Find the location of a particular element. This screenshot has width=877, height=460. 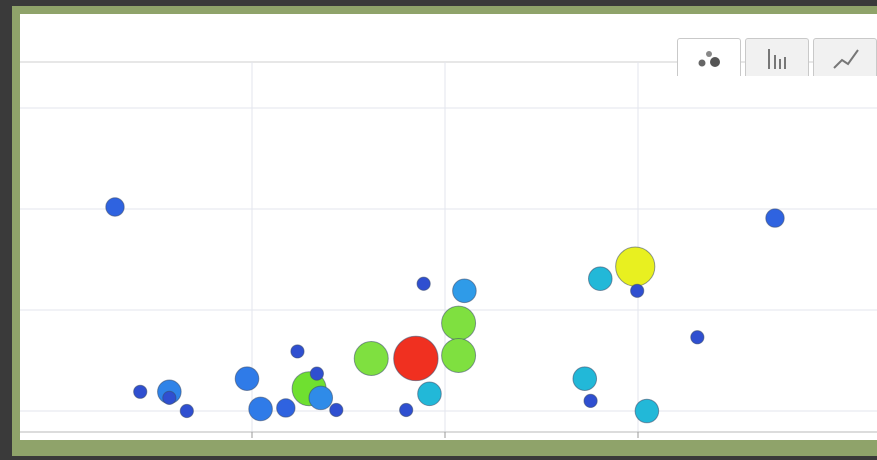

line-chart-icon is located at coordinates (846, 59).